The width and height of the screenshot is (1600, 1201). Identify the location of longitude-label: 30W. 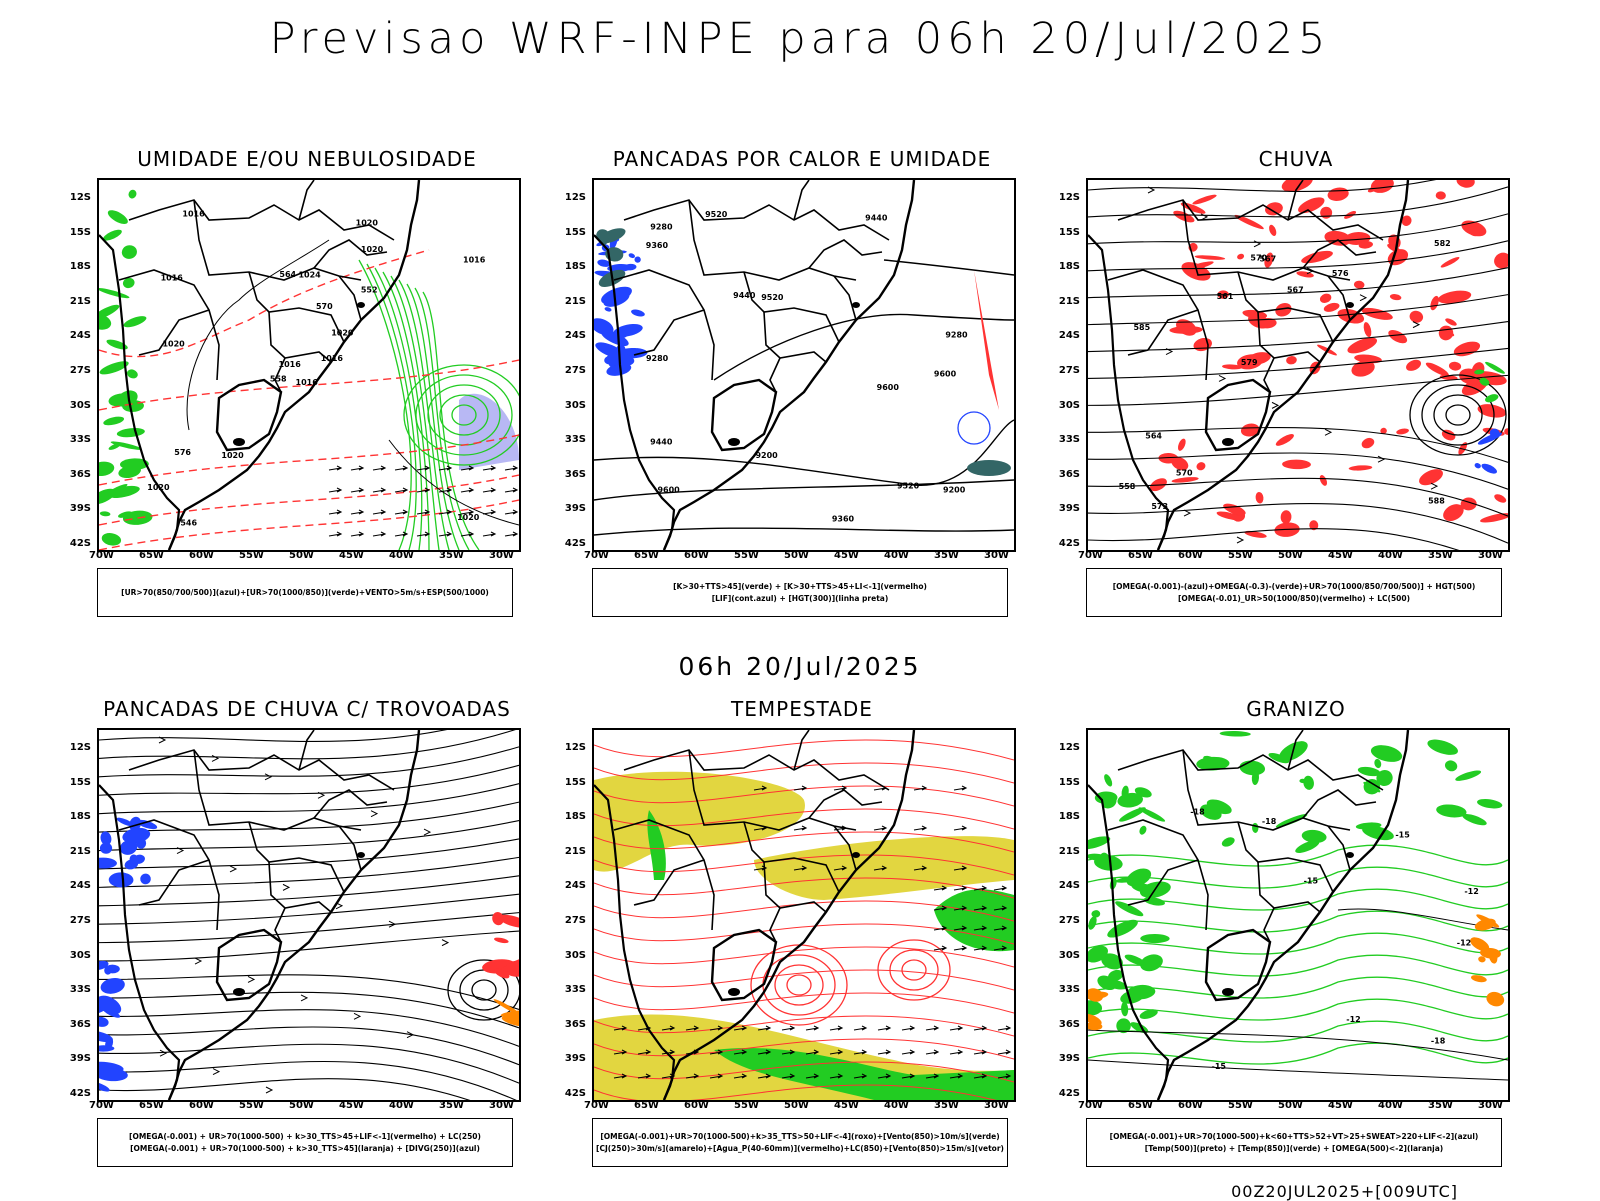
(1490, 555).